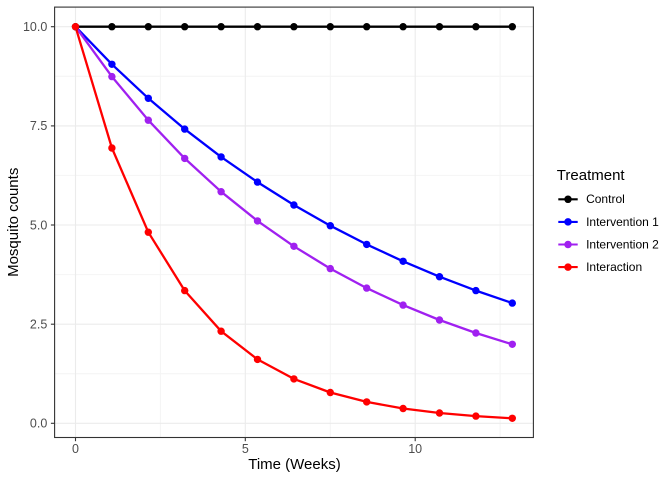  Describe the element at coordinates (622, 244) in the screenshot. I see `svg-text: Intervention 2` at that location.